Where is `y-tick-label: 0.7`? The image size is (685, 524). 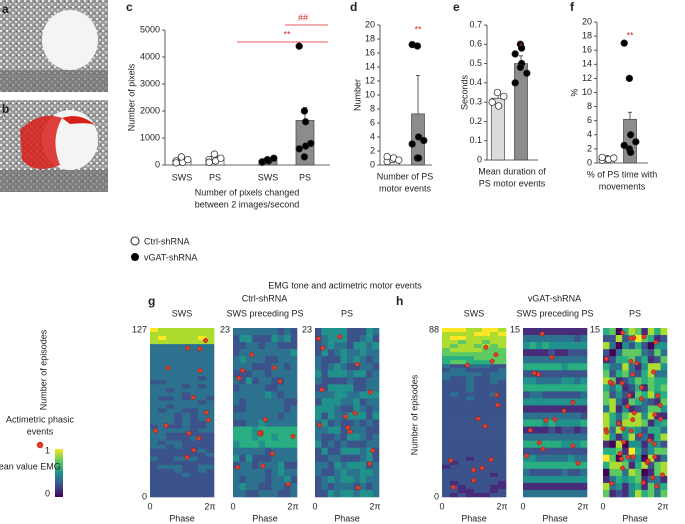
y-tick-label: 0.7 is located at coordinates (475, 24).